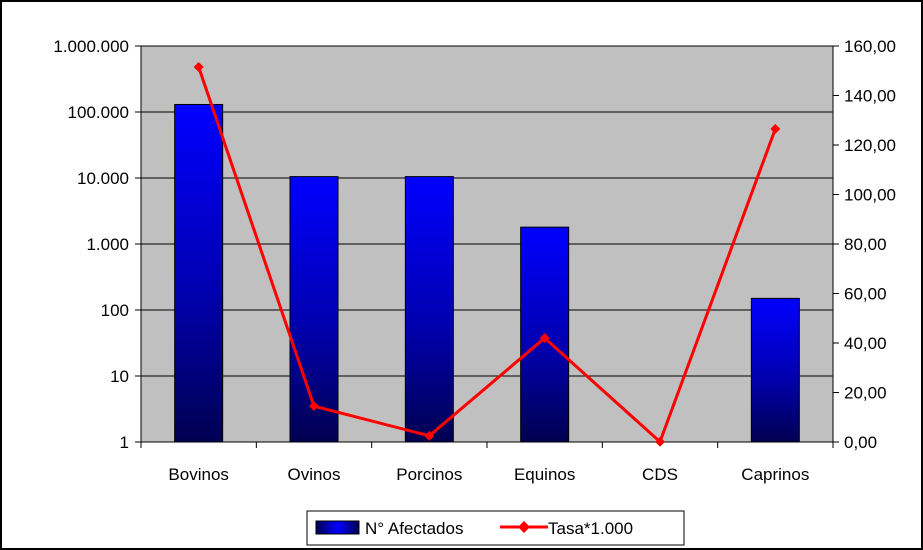  What do you see at coordinates (544, 474) in the screenshot?
I see `category-label: Equinos` at bounding box center [544, 474].